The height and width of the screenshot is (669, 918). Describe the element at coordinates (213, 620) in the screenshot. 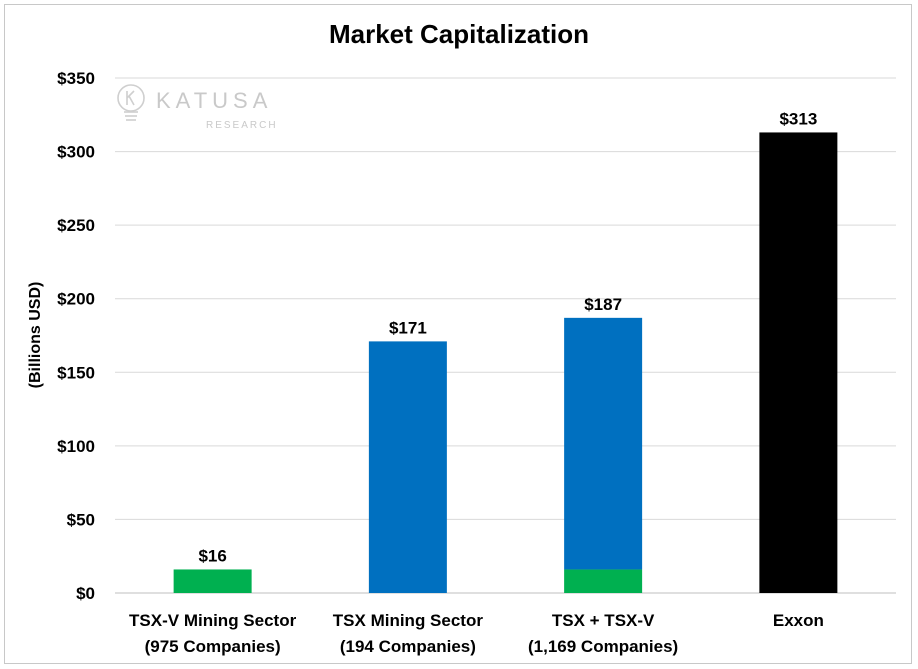

I see `x-category-label: TSX-V Mining Sector` at that location.